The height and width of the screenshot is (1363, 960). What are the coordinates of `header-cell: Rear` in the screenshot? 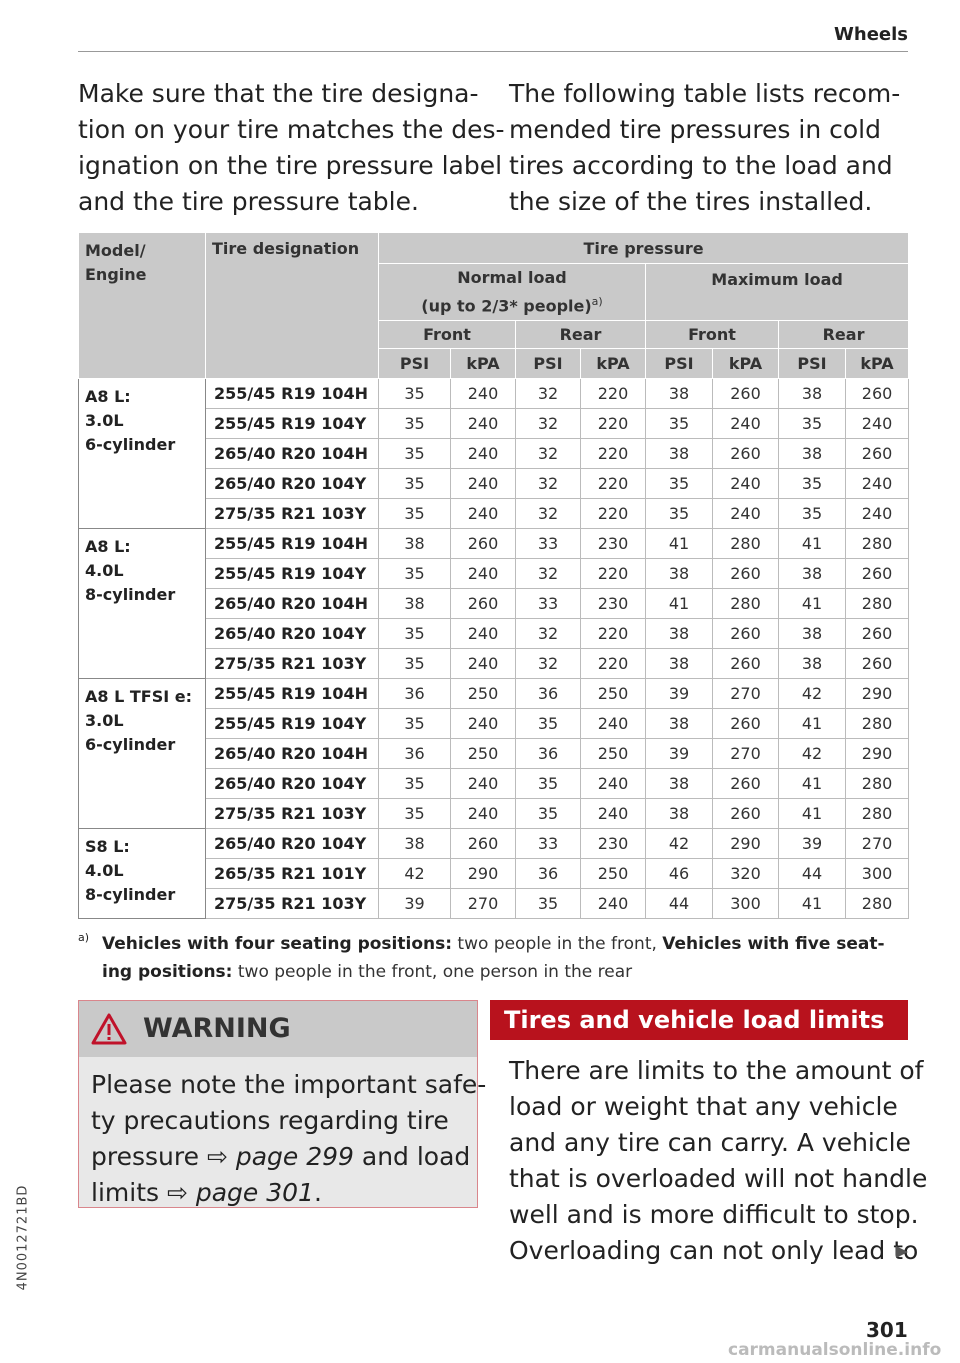 It's located at (580, 334).